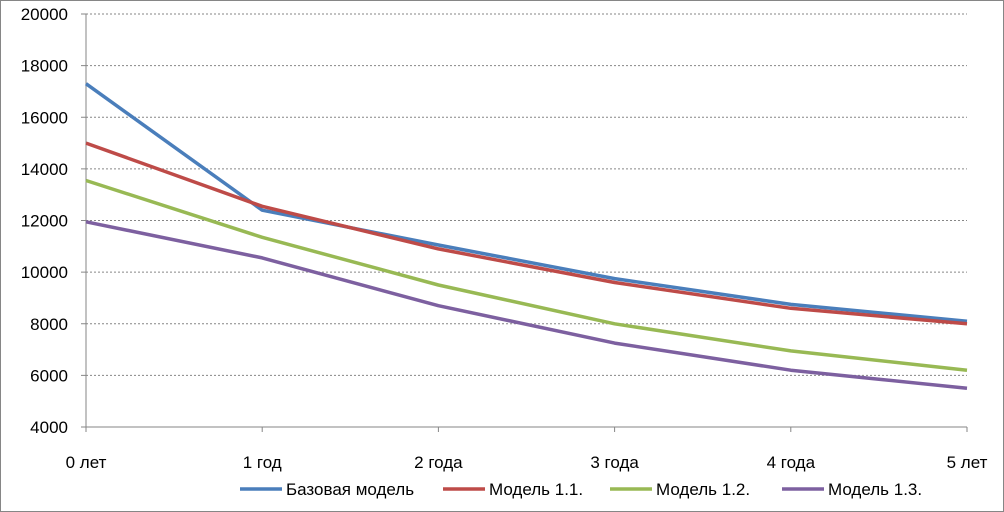 Image resolution: width=1004 pixels, height=512 pixels. I want to click on legend-label: Модель 1.3., so click(875, 489).